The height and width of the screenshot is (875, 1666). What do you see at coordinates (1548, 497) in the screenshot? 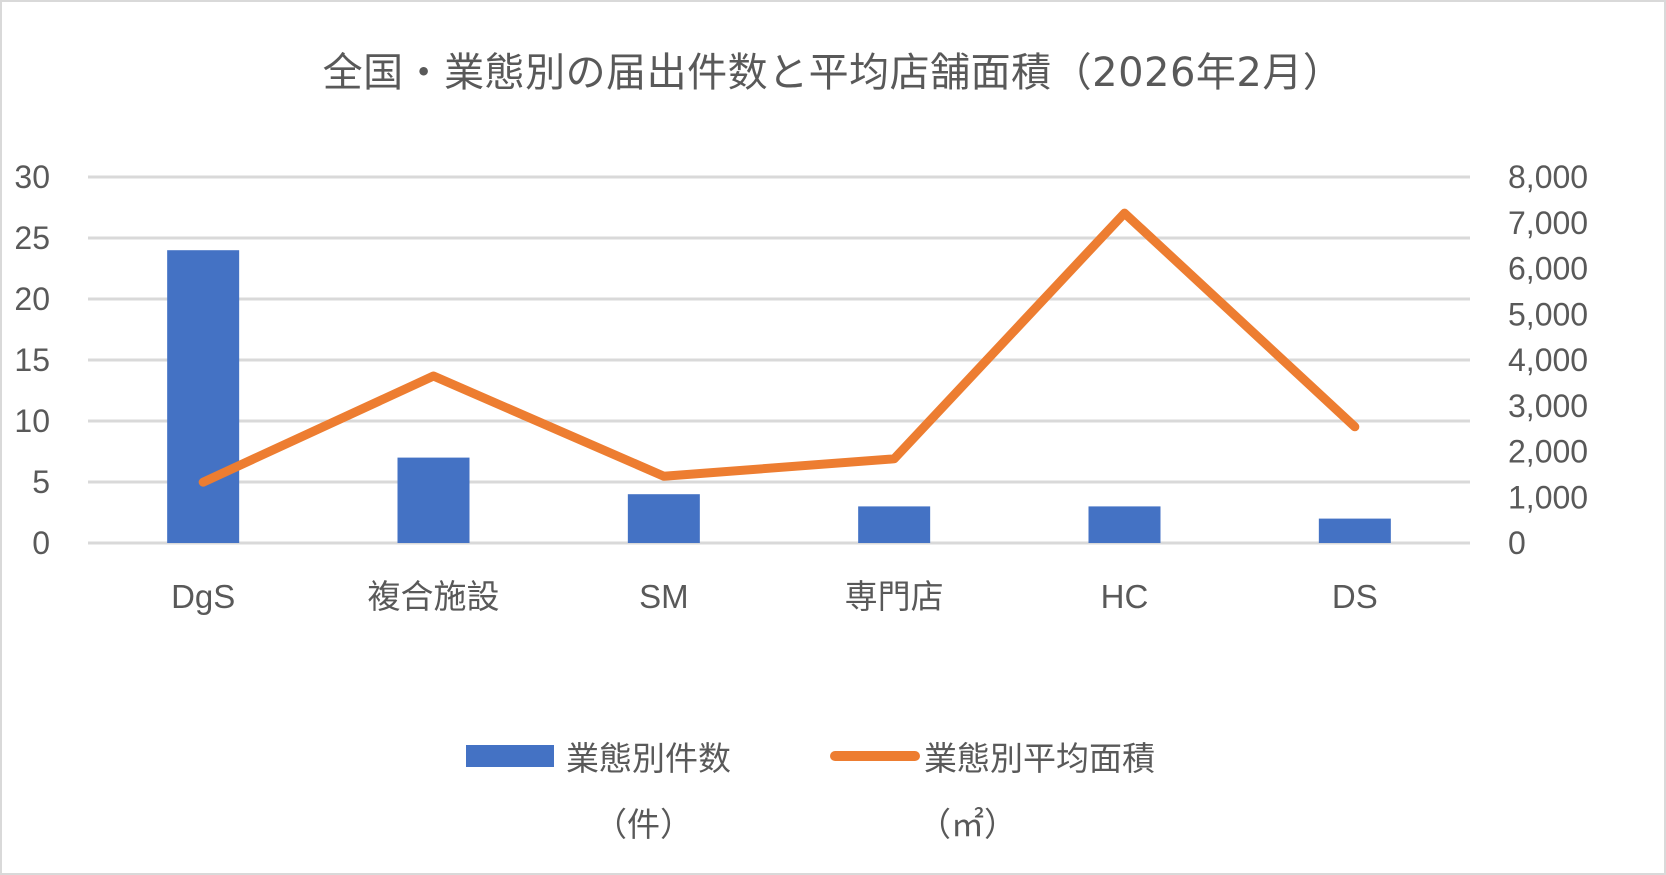
I see `right-axis-tick: 1,000` at bounding box center [1548, 497].